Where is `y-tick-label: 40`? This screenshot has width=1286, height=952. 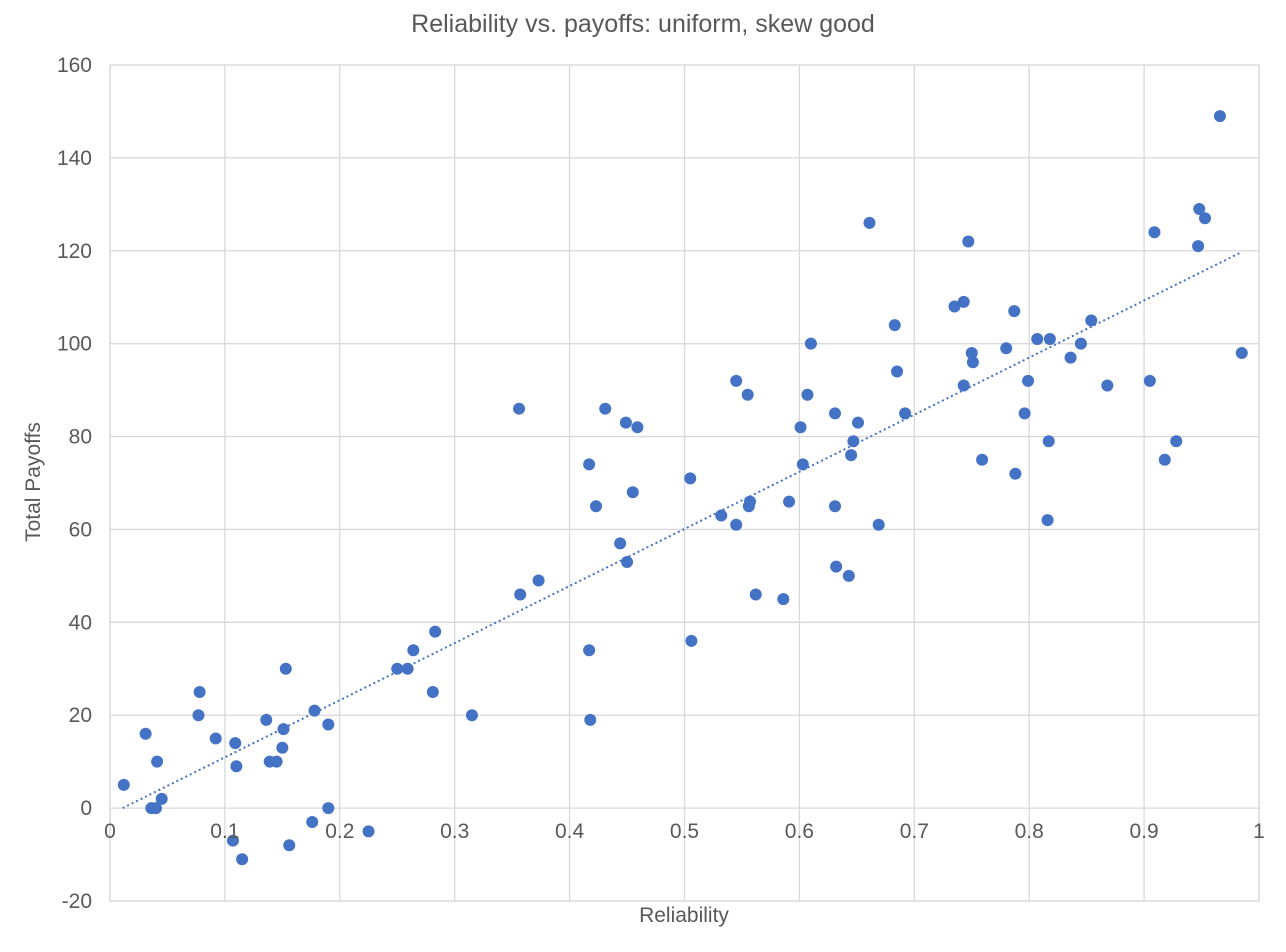
y-tick-label: 40 is located at coordinates (80, 622).